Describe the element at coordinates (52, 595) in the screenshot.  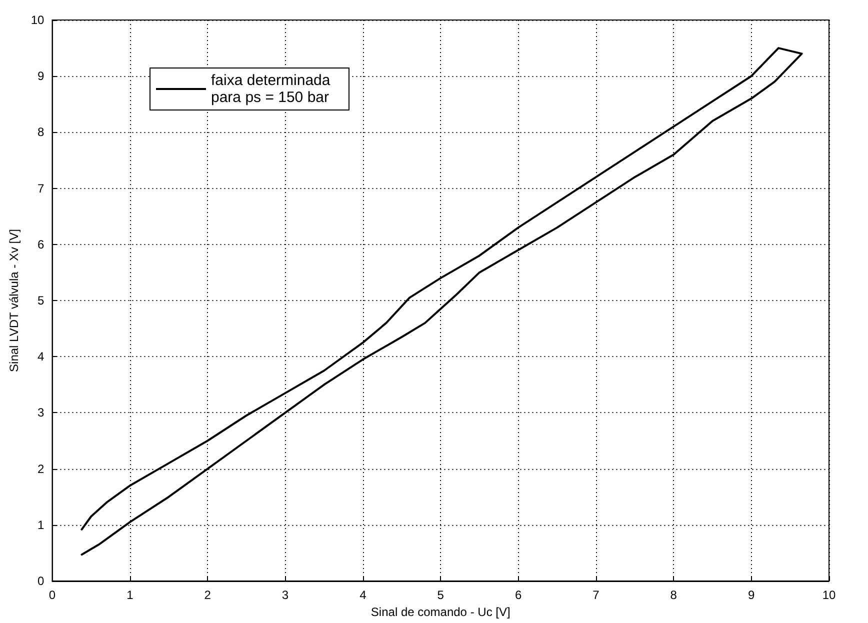
I see `x-tick-label: 0` at that location.